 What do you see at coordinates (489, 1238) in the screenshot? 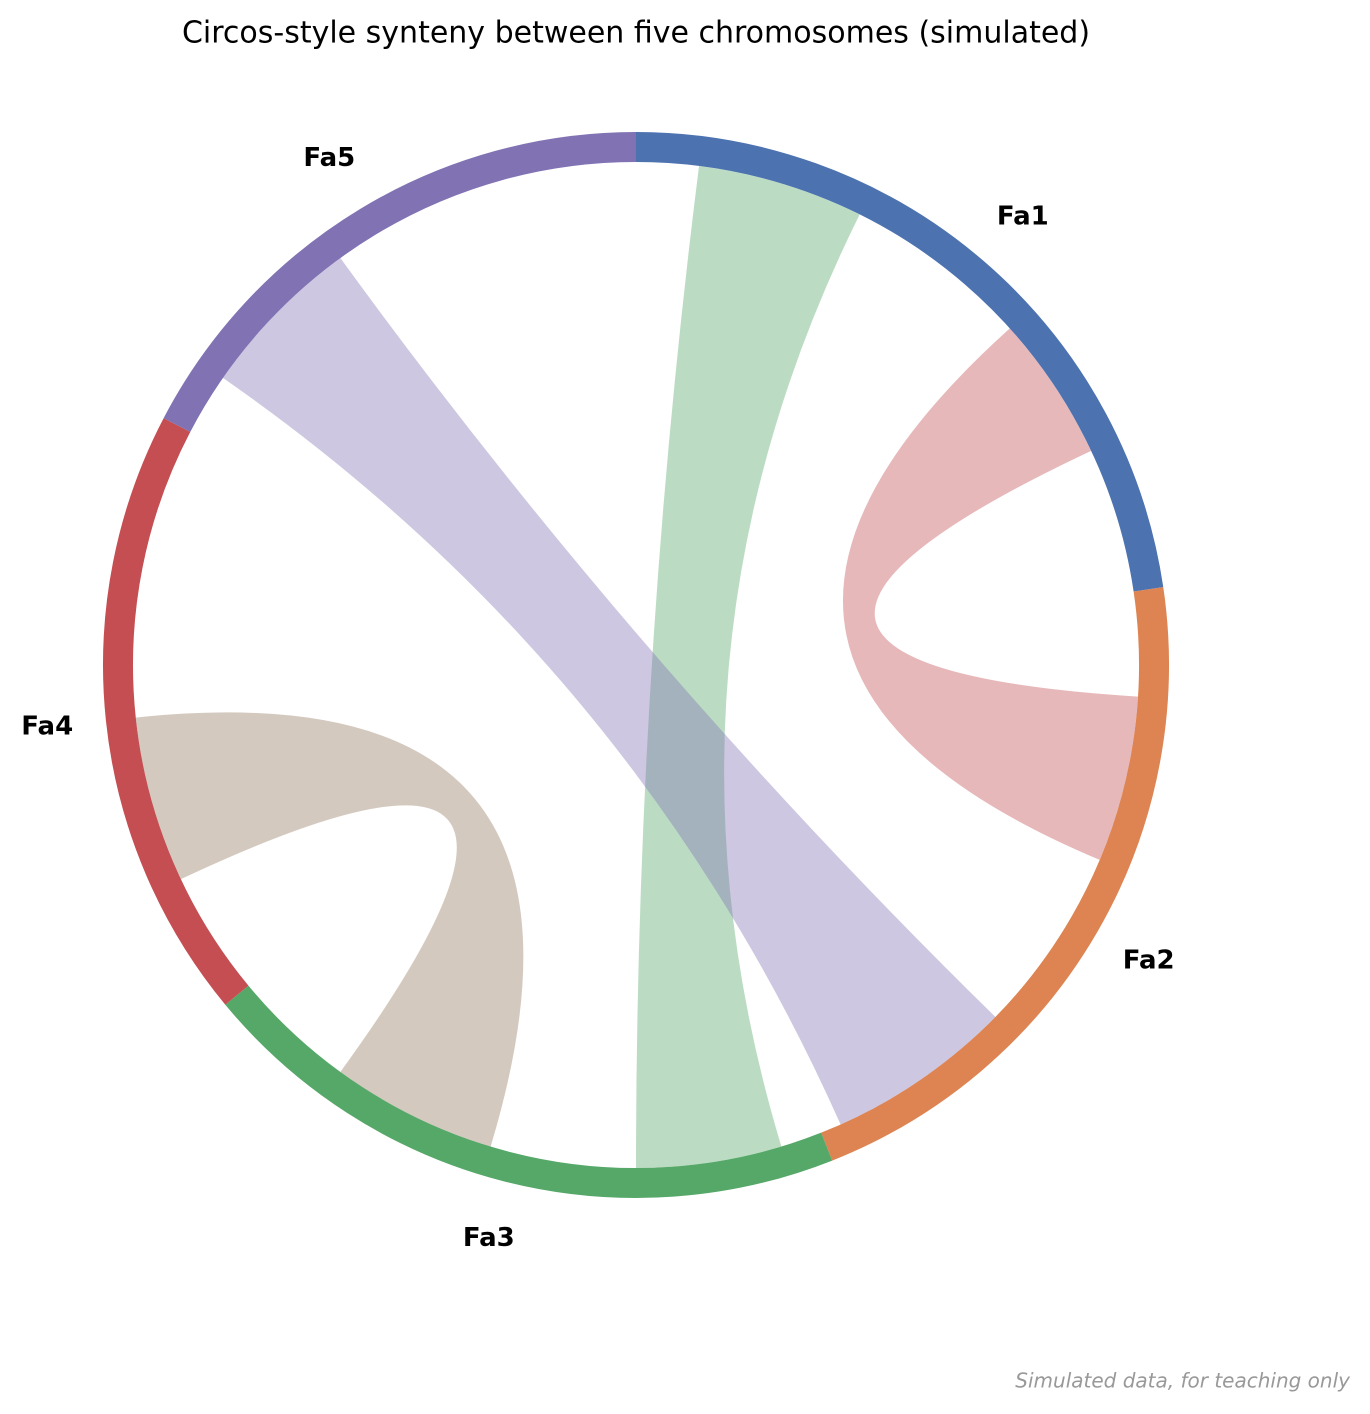
I see `chromosome-label: Fa3` at bounding box center [489, 1238].